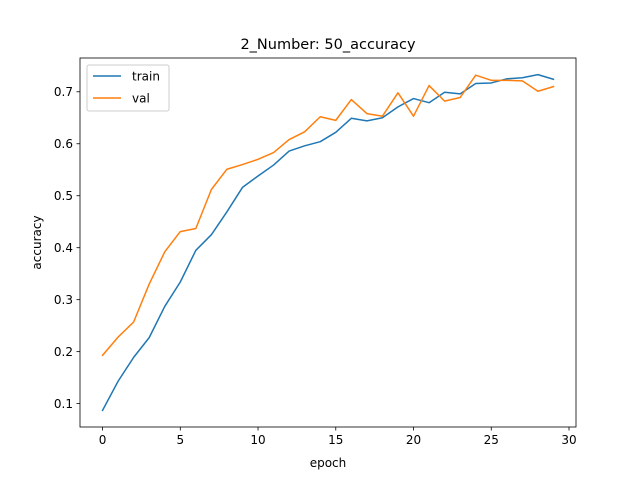 The height and width of the screenshot is (480, 640). What do you see at coordinates (180, 440) in the screenshot?
I see `x-tick-label: 5` at bounding box center [180, 440].